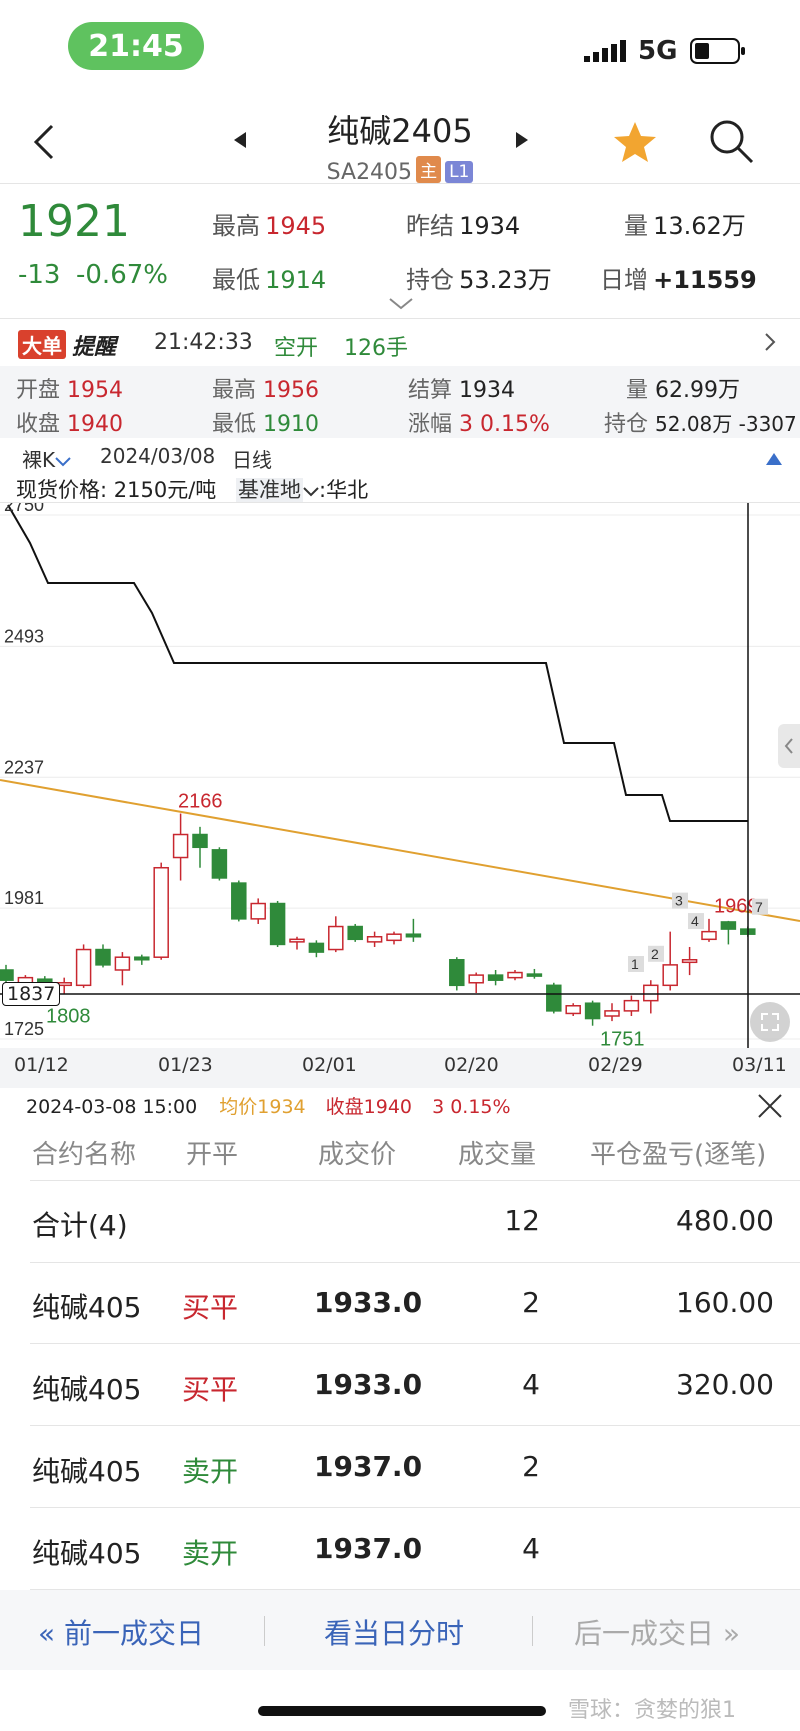 The width and height of the screenshot is (800, 1731). What do you see at coordinates (531, 1548) in the screenshot?
I see `cell-qty: 4` at bounding box center [531, 1548].